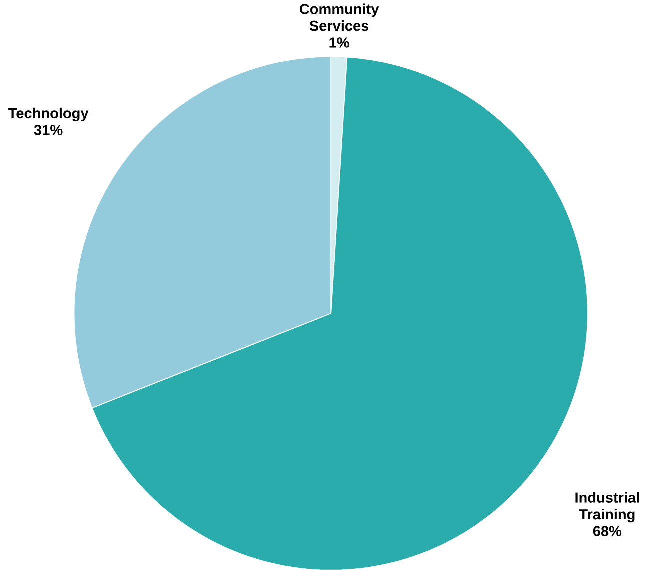 The height and width of the screenshot is (571, 656). I want to click on slice-label: Industrial Training, so click(608, 507).